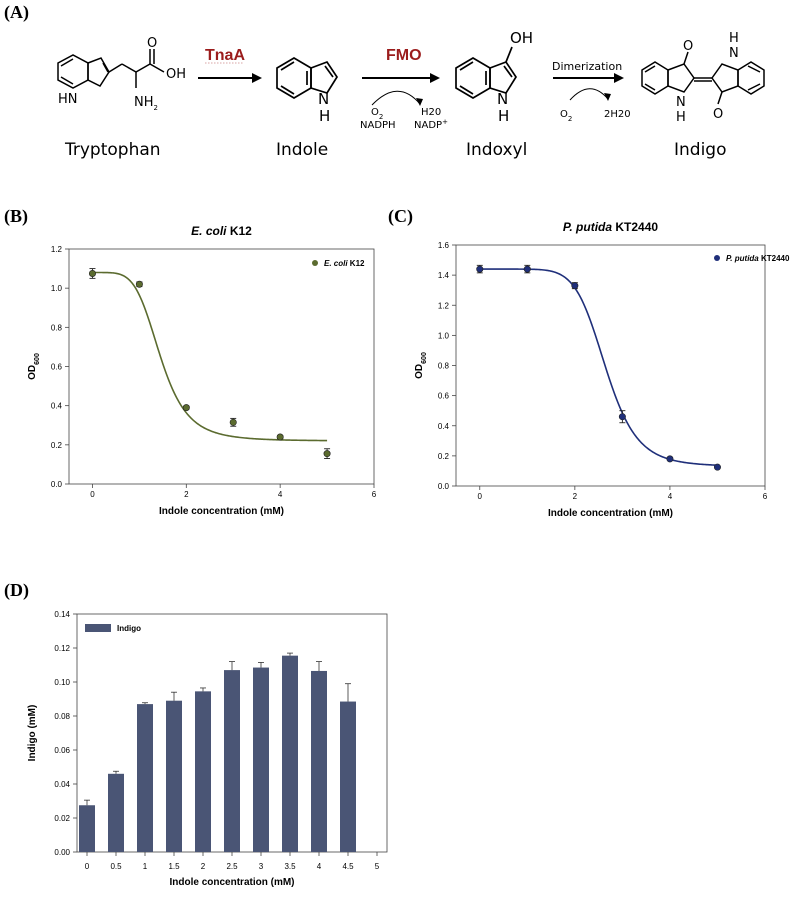 Image resolution: width=791 pixels, height=898 pixels. Describe the element at coordinates (401, 89) in the screenshot. I see `arrow-fmo` at that location.